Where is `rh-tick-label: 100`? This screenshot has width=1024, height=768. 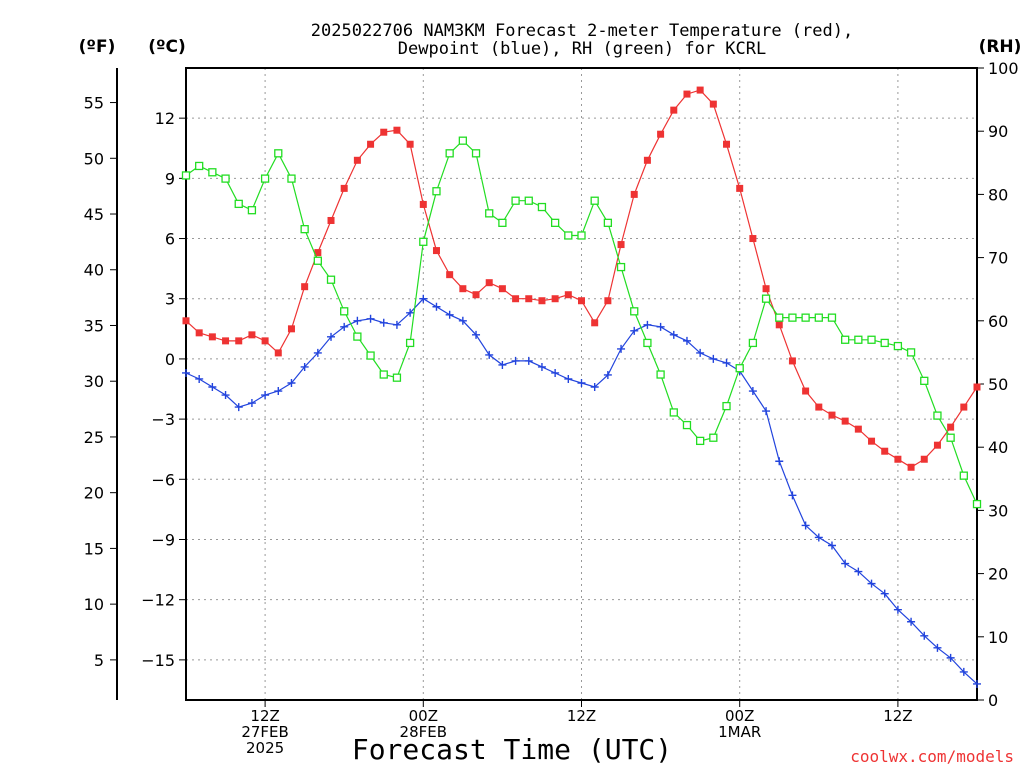 rh-tick-label: 100 is located at coordinates (1003, 68).